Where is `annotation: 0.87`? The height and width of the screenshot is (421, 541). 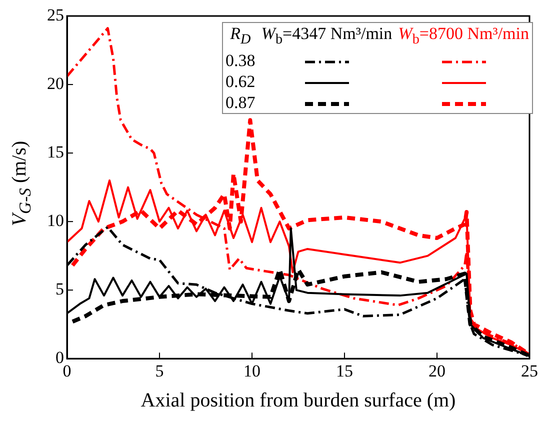
annotation: 0.87 is located at coordinates (240, 103).